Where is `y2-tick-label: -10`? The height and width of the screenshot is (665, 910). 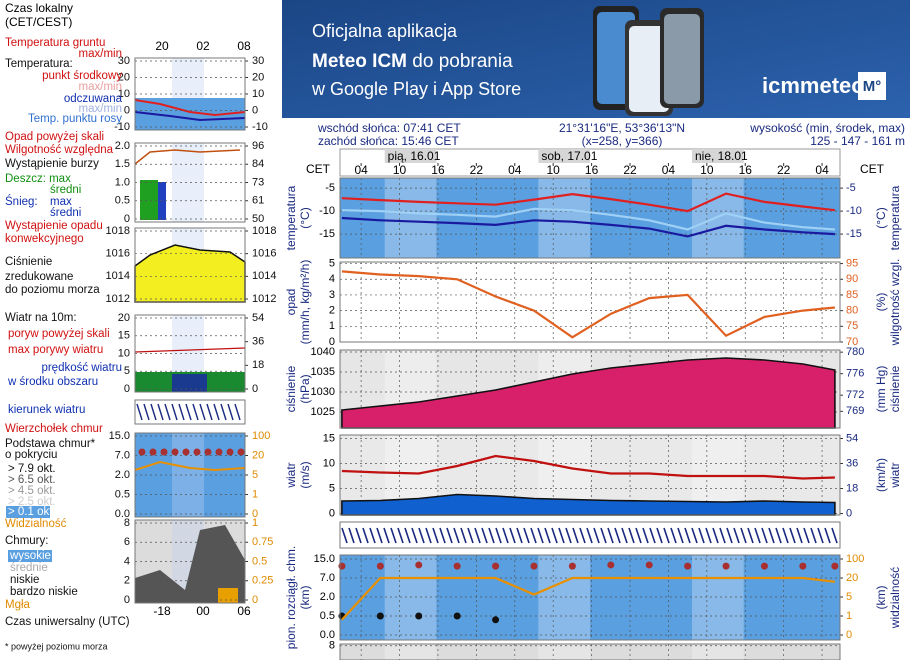
y2-tick-label: -10 is located at coordinates (854, 211).